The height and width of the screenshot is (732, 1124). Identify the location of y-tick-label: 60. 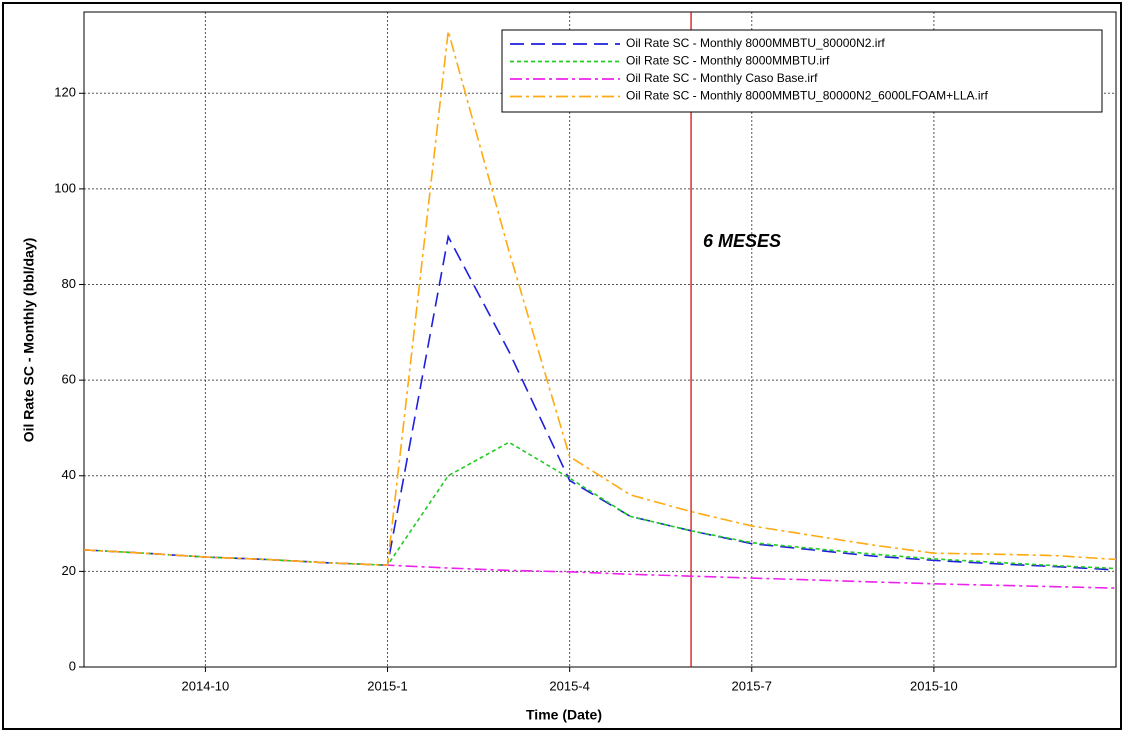
(69, 379).